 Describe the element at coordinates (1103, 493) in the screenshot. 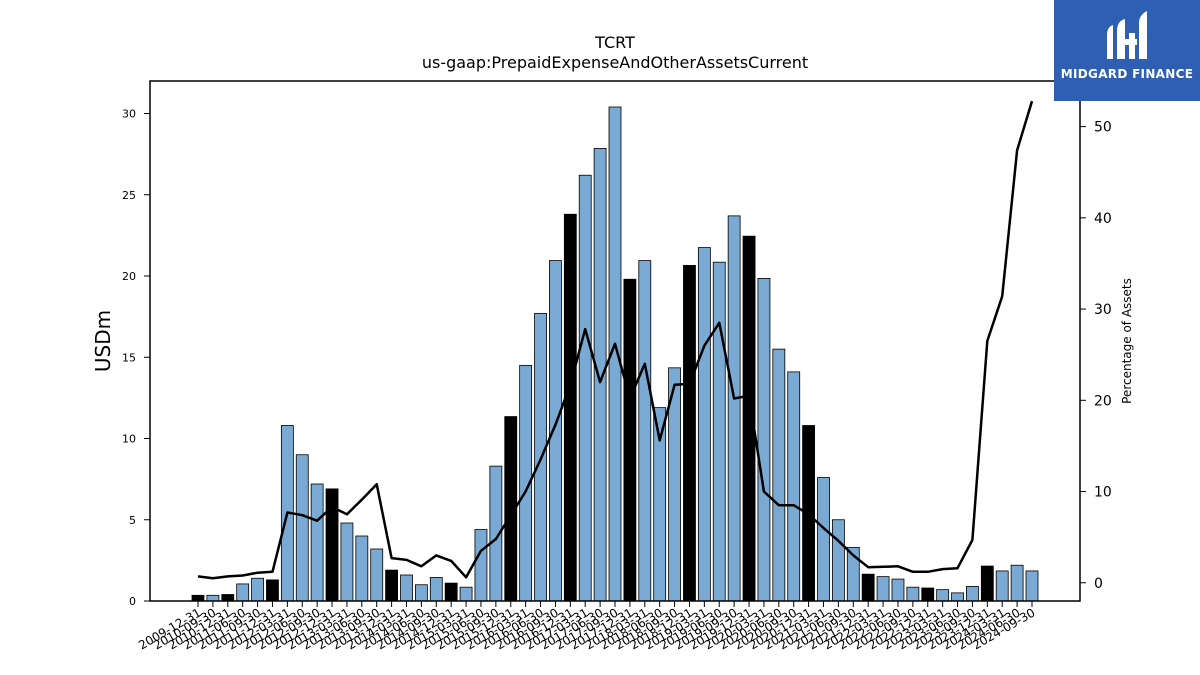

I see `y2-tick-label: 10` at that location.